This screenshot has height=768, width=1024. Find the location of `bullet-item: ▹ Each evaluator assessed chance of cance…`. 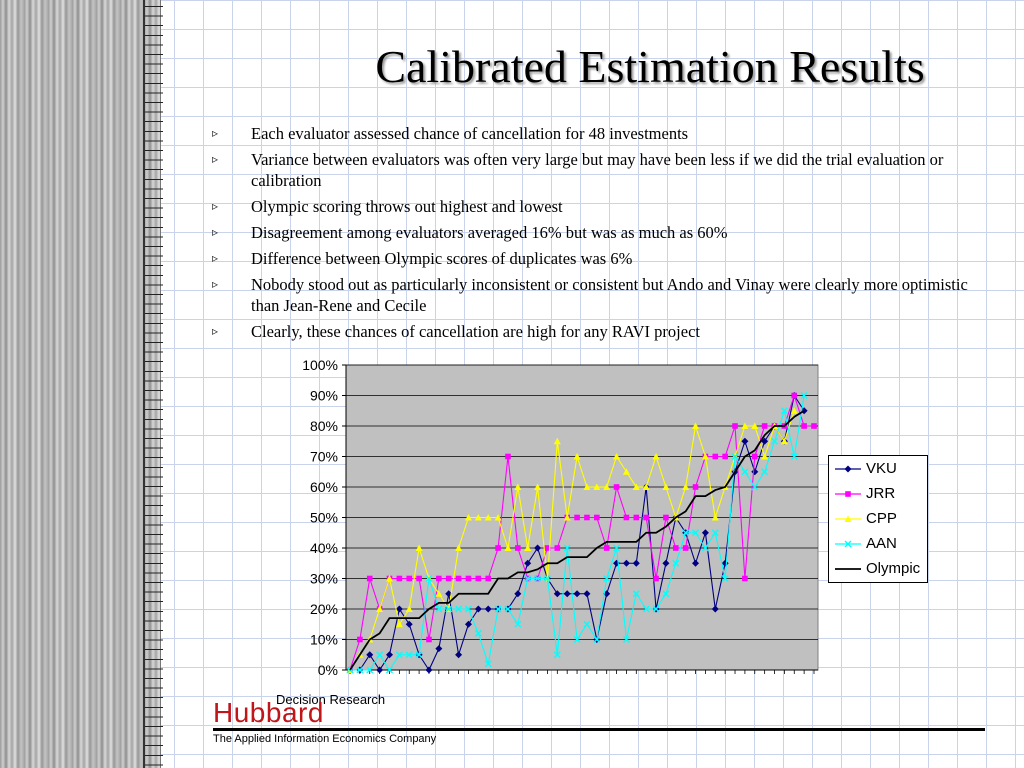

bullet-item: ▹ Each evaluator assessed chance of cance… is located at coordinates (602, 133).